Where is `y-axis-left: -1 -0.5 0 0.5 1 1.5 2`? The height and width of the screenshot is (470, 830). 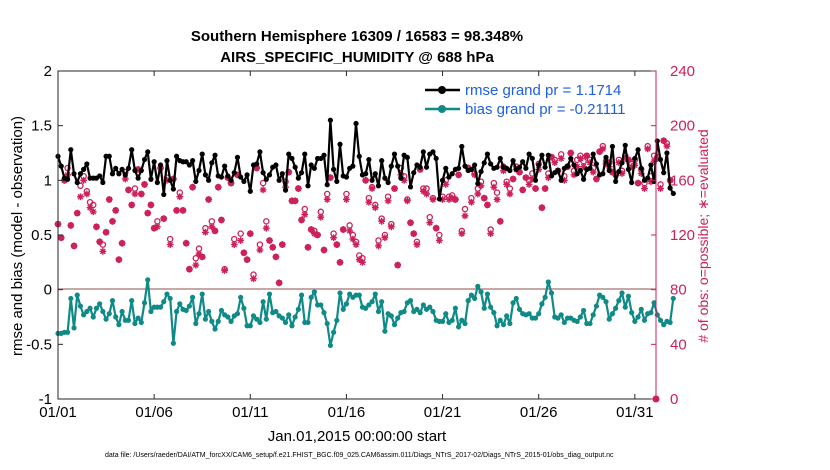 y-axis-left: -1 -0.5 0 0.5 1 1.5 2 is located at coordinates (44, 235).